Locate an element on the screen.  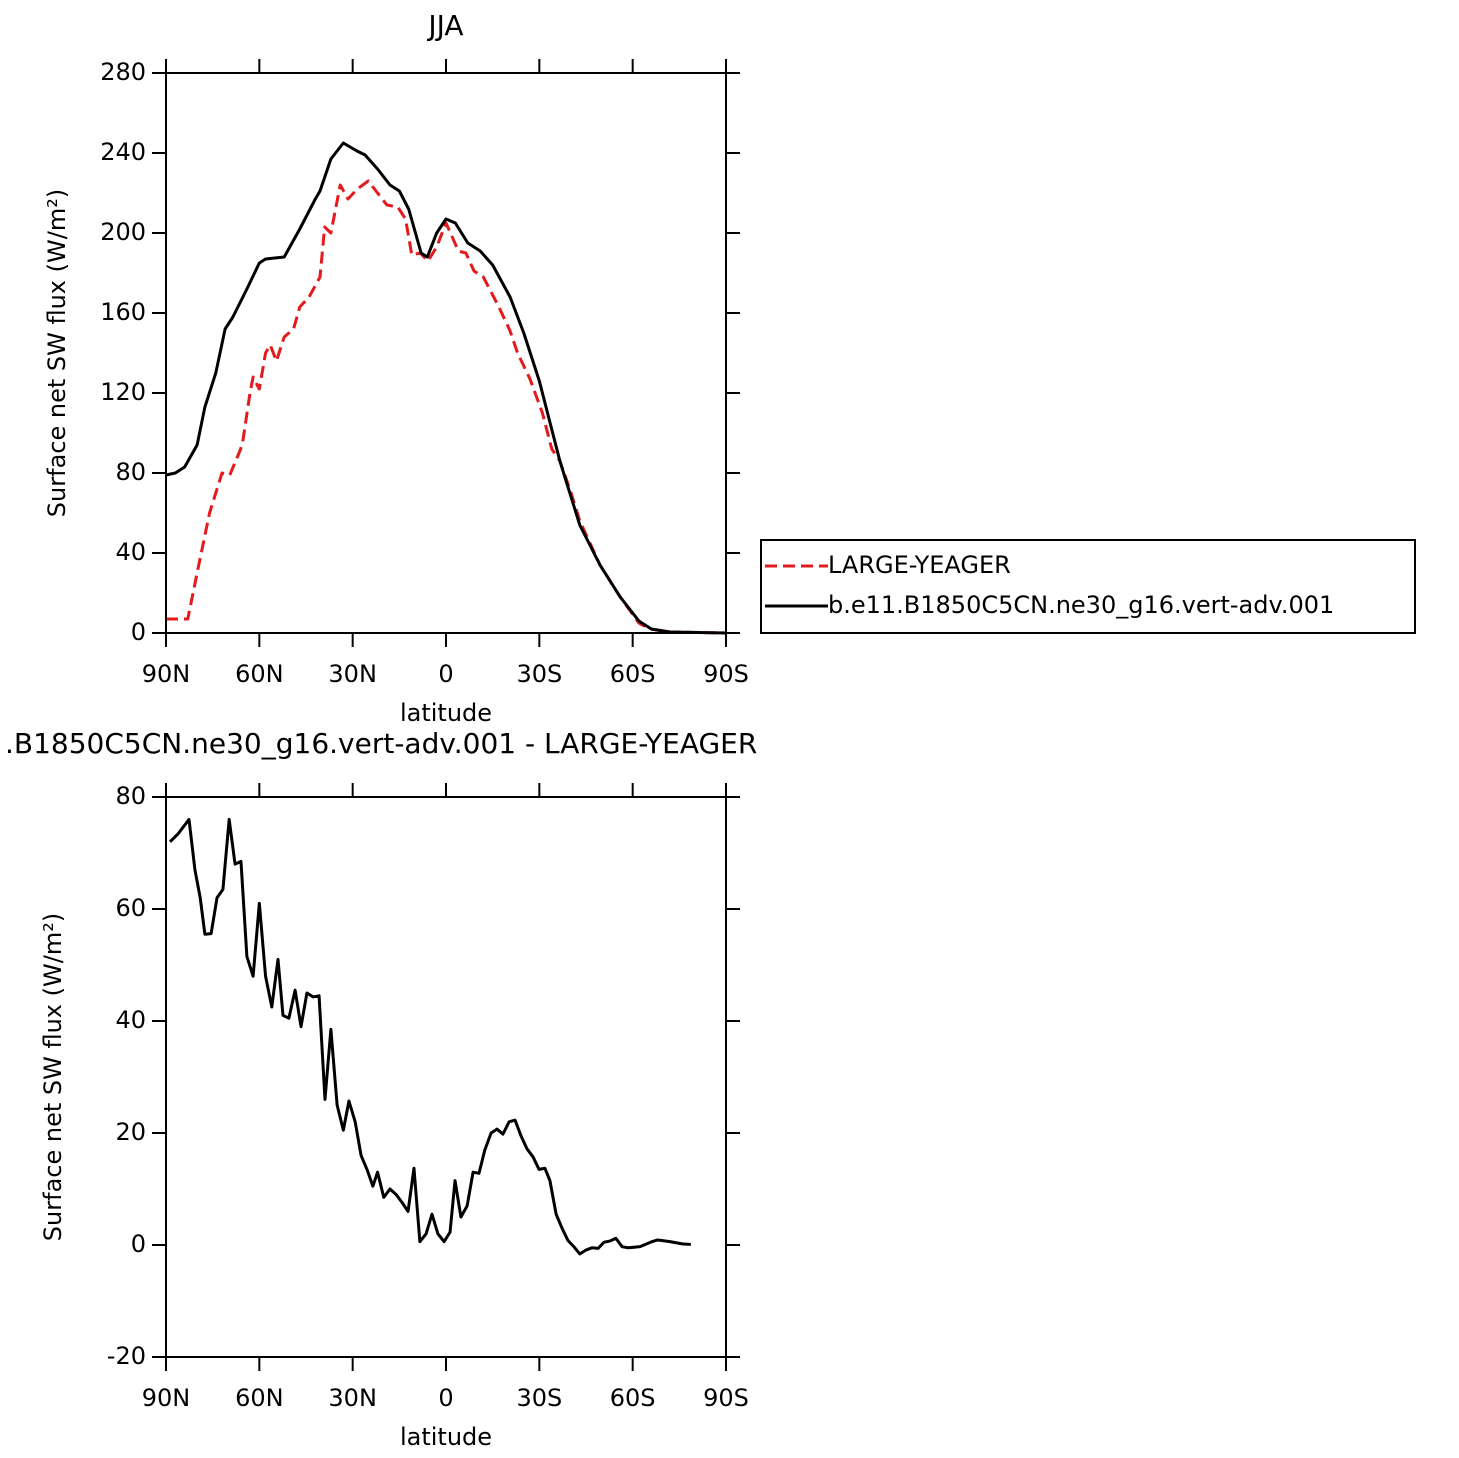
y-tick-label: 120 is located at coordinates (123, 392).